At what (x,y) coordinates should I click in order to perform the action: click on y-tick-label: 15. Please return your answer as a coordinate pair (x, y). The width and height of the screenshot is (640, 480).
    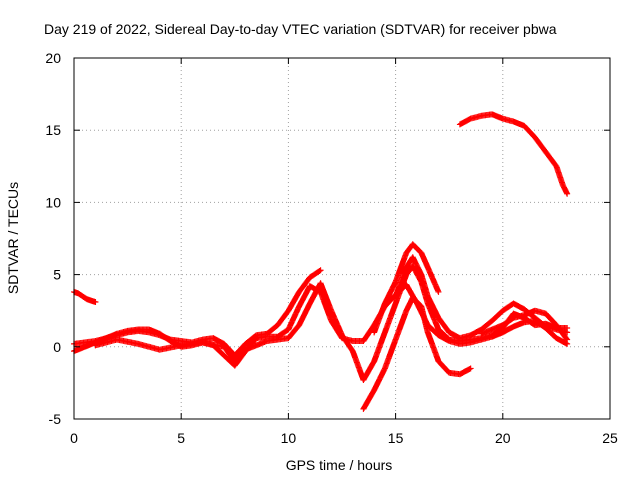
    Looking at the image, I should click on (53, 130).